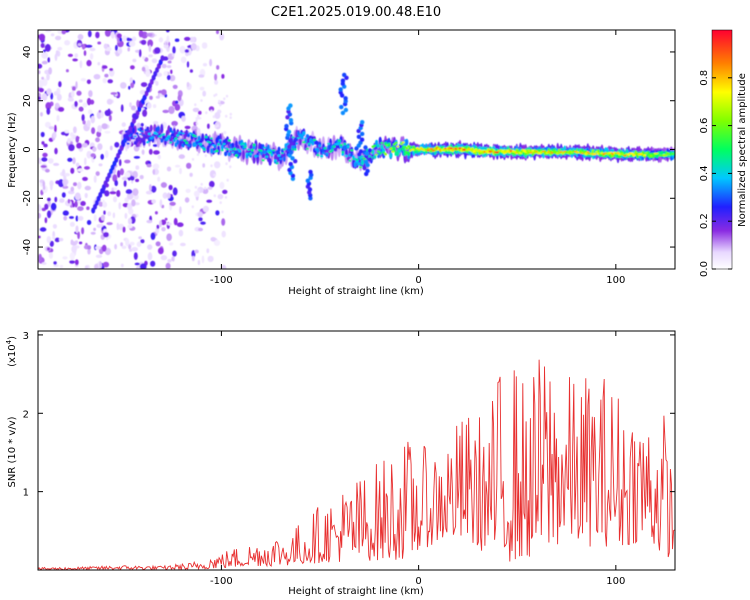 This screenshot has width=750, height=600. What do you see at coordinates (615, 280) in the screenshot?
I see `spectrogram-x-tick-label: 100` at bounding box center [615, 280].